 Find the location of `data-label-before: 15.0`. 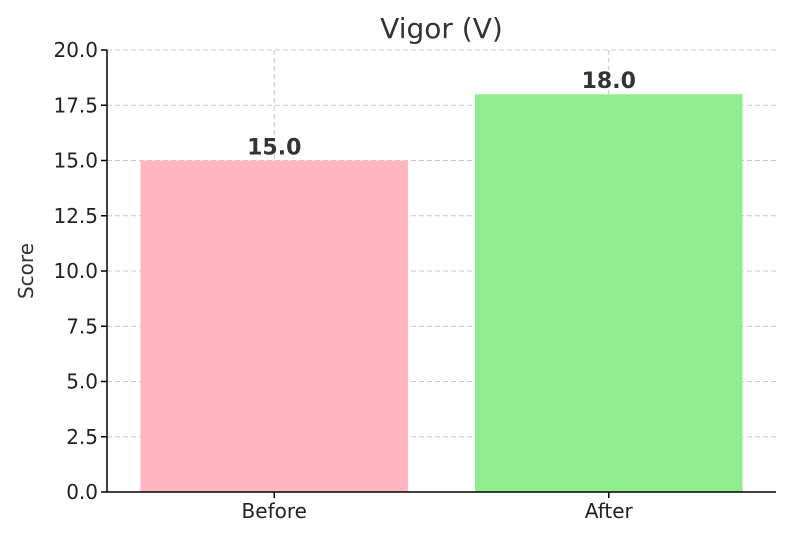

data-label-before: 15.0 is located at coordinates (274, 148).